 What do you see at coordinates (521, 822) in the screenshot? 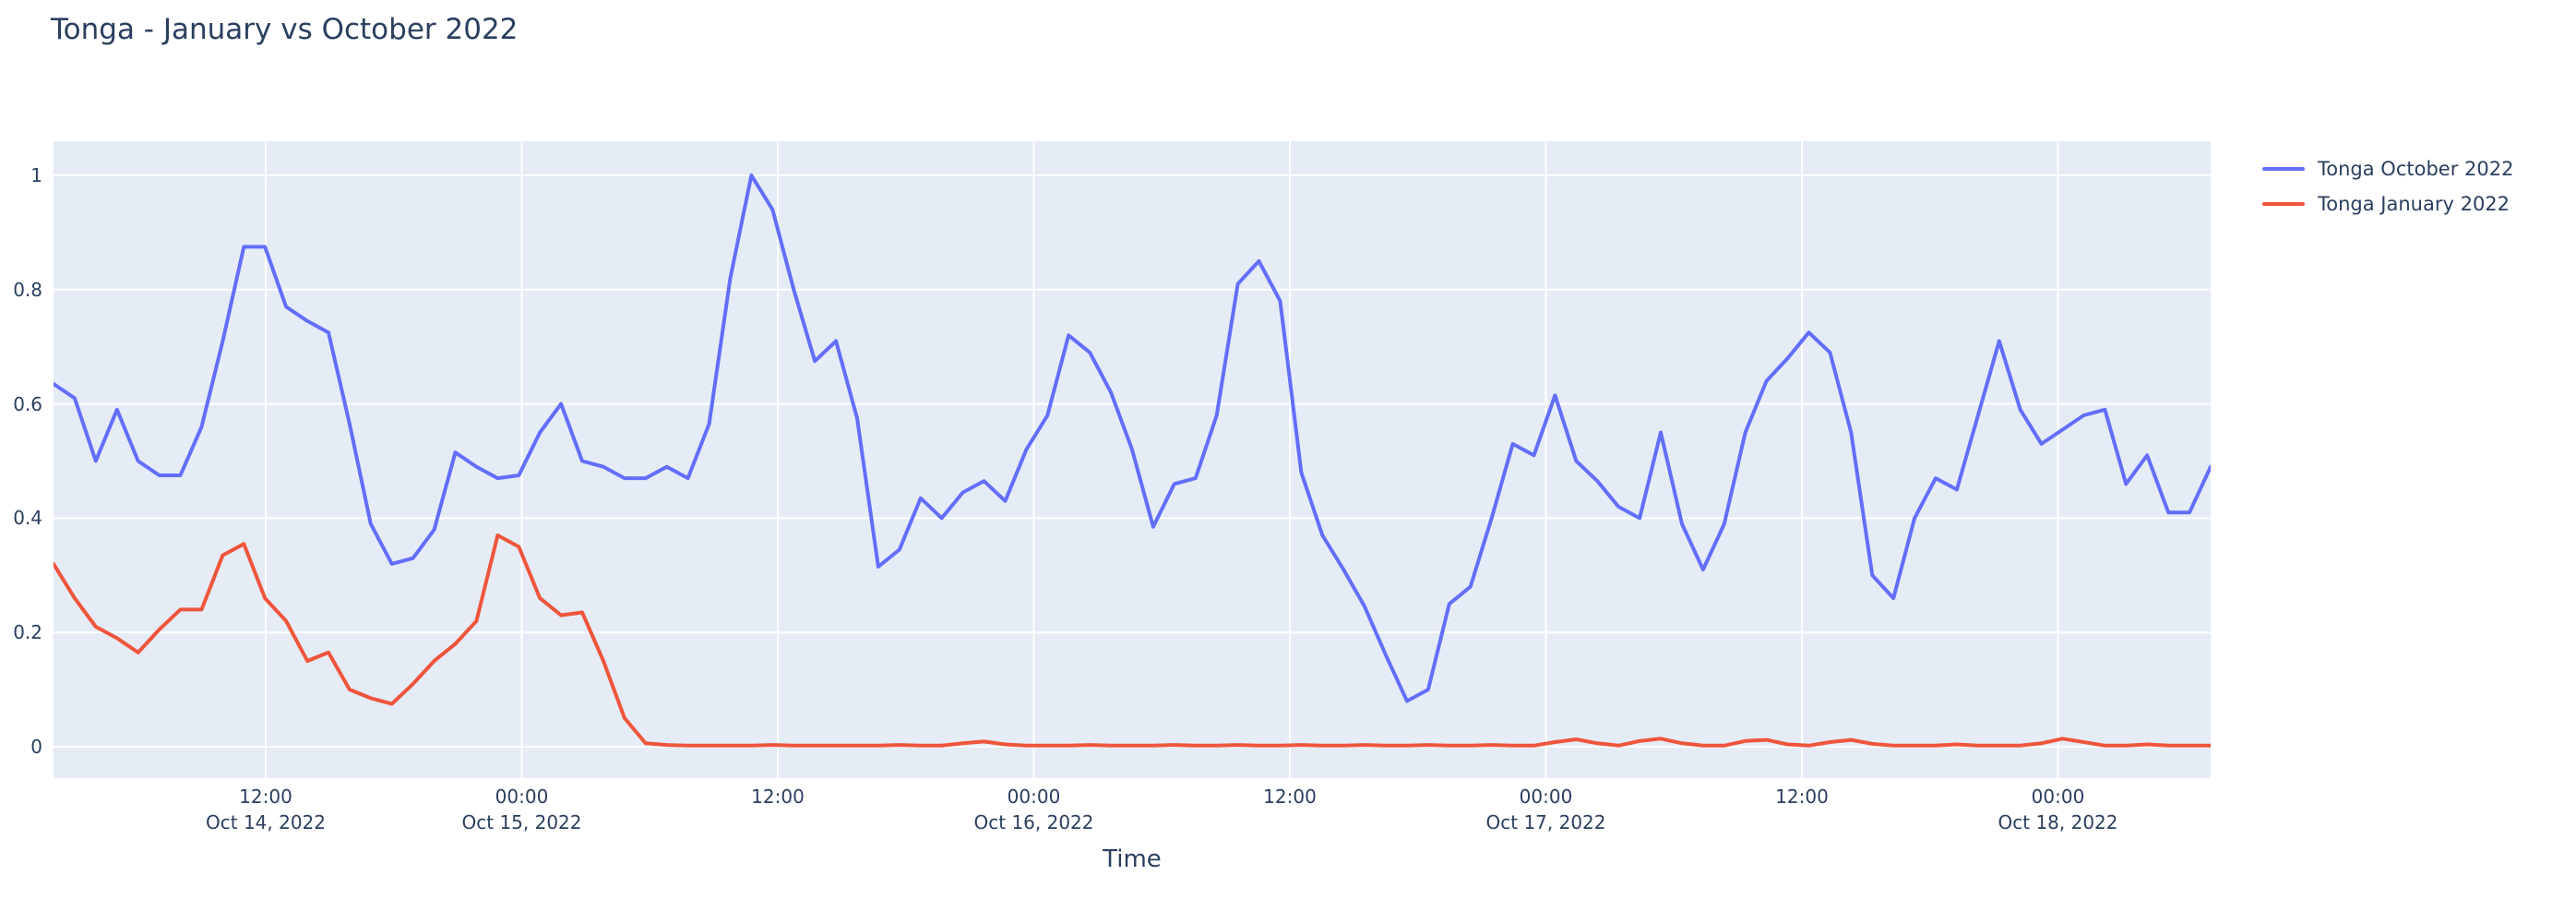
I see `x-tick-date: Oct 15, 2022` at bounding box center [521, 822].